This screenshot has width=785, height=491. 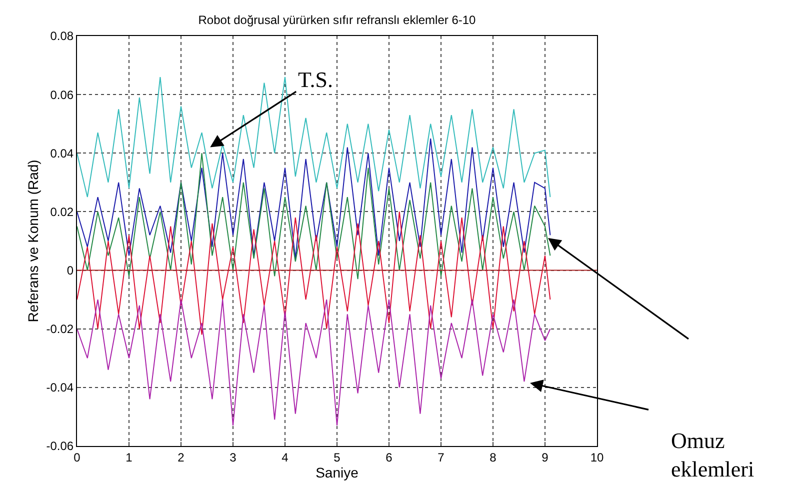 What do you see at coordinates (62, 153) in the screenshot?
I see `y-tick-label: 0.04` at bounding box center [62, 153].